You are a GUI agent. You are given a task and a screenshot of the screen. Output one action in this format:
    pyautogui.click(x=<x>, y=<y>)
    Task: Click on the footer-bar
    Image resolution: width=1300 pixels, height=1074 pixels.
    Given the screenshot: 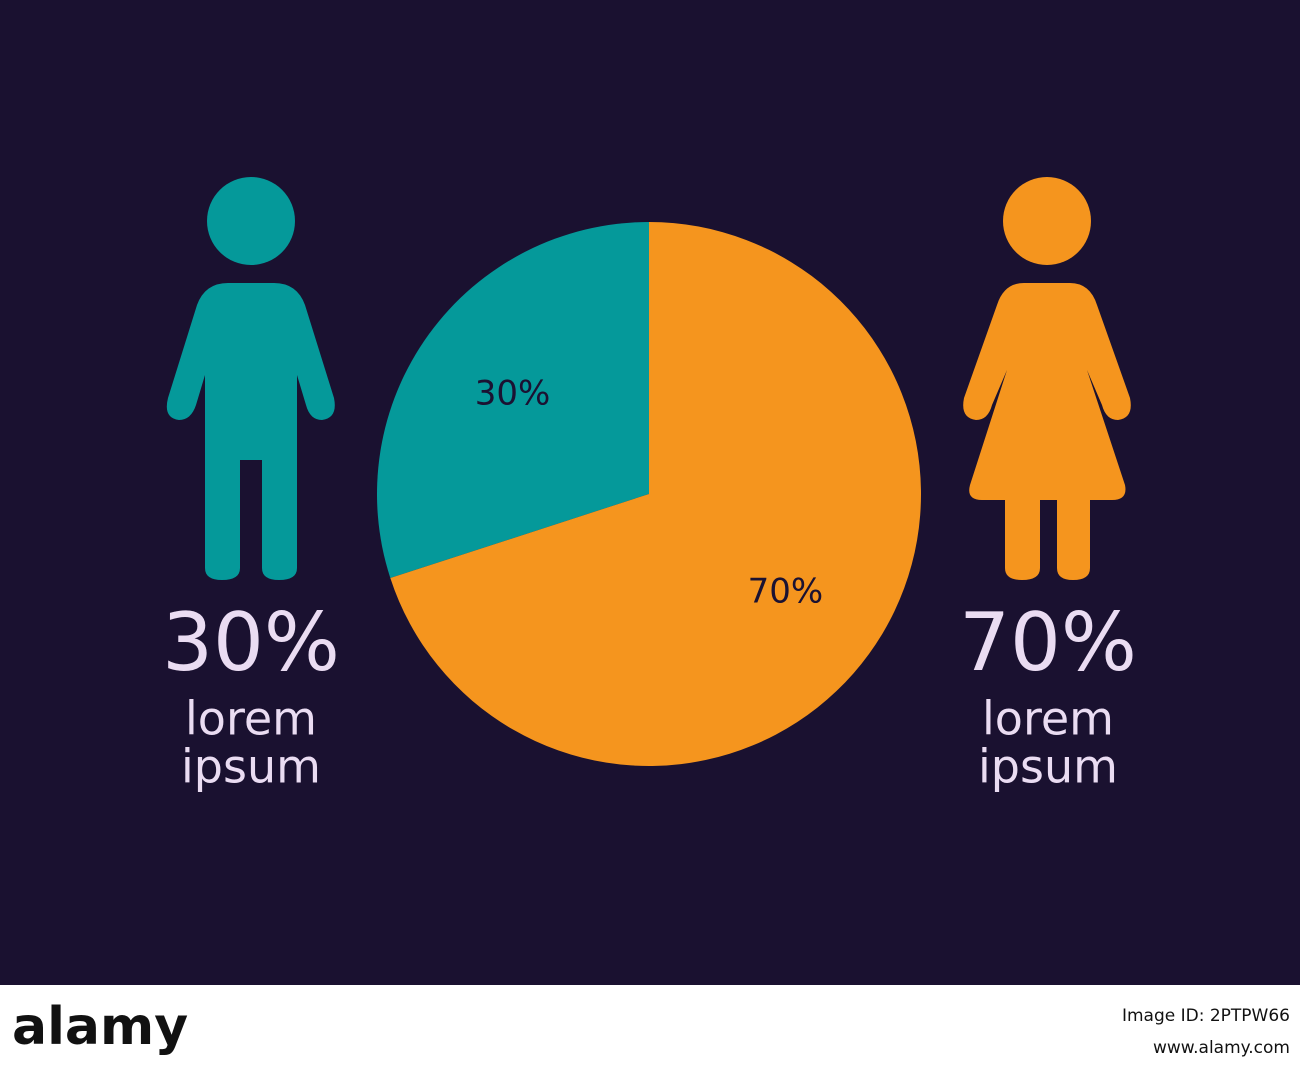 What is the action you would take?
    pyautogui.click(x=650, y=1029)
    